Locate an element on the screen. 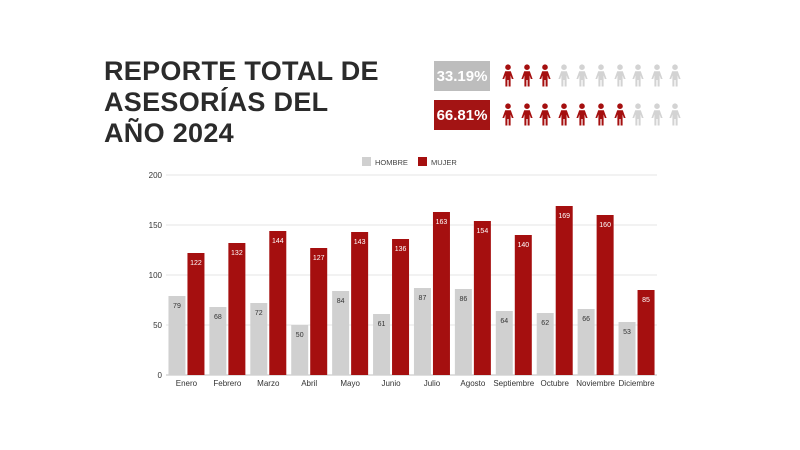 The height and width of the screenshot is (450, 800). data-label: 87 is located at coordinates (423, 298).